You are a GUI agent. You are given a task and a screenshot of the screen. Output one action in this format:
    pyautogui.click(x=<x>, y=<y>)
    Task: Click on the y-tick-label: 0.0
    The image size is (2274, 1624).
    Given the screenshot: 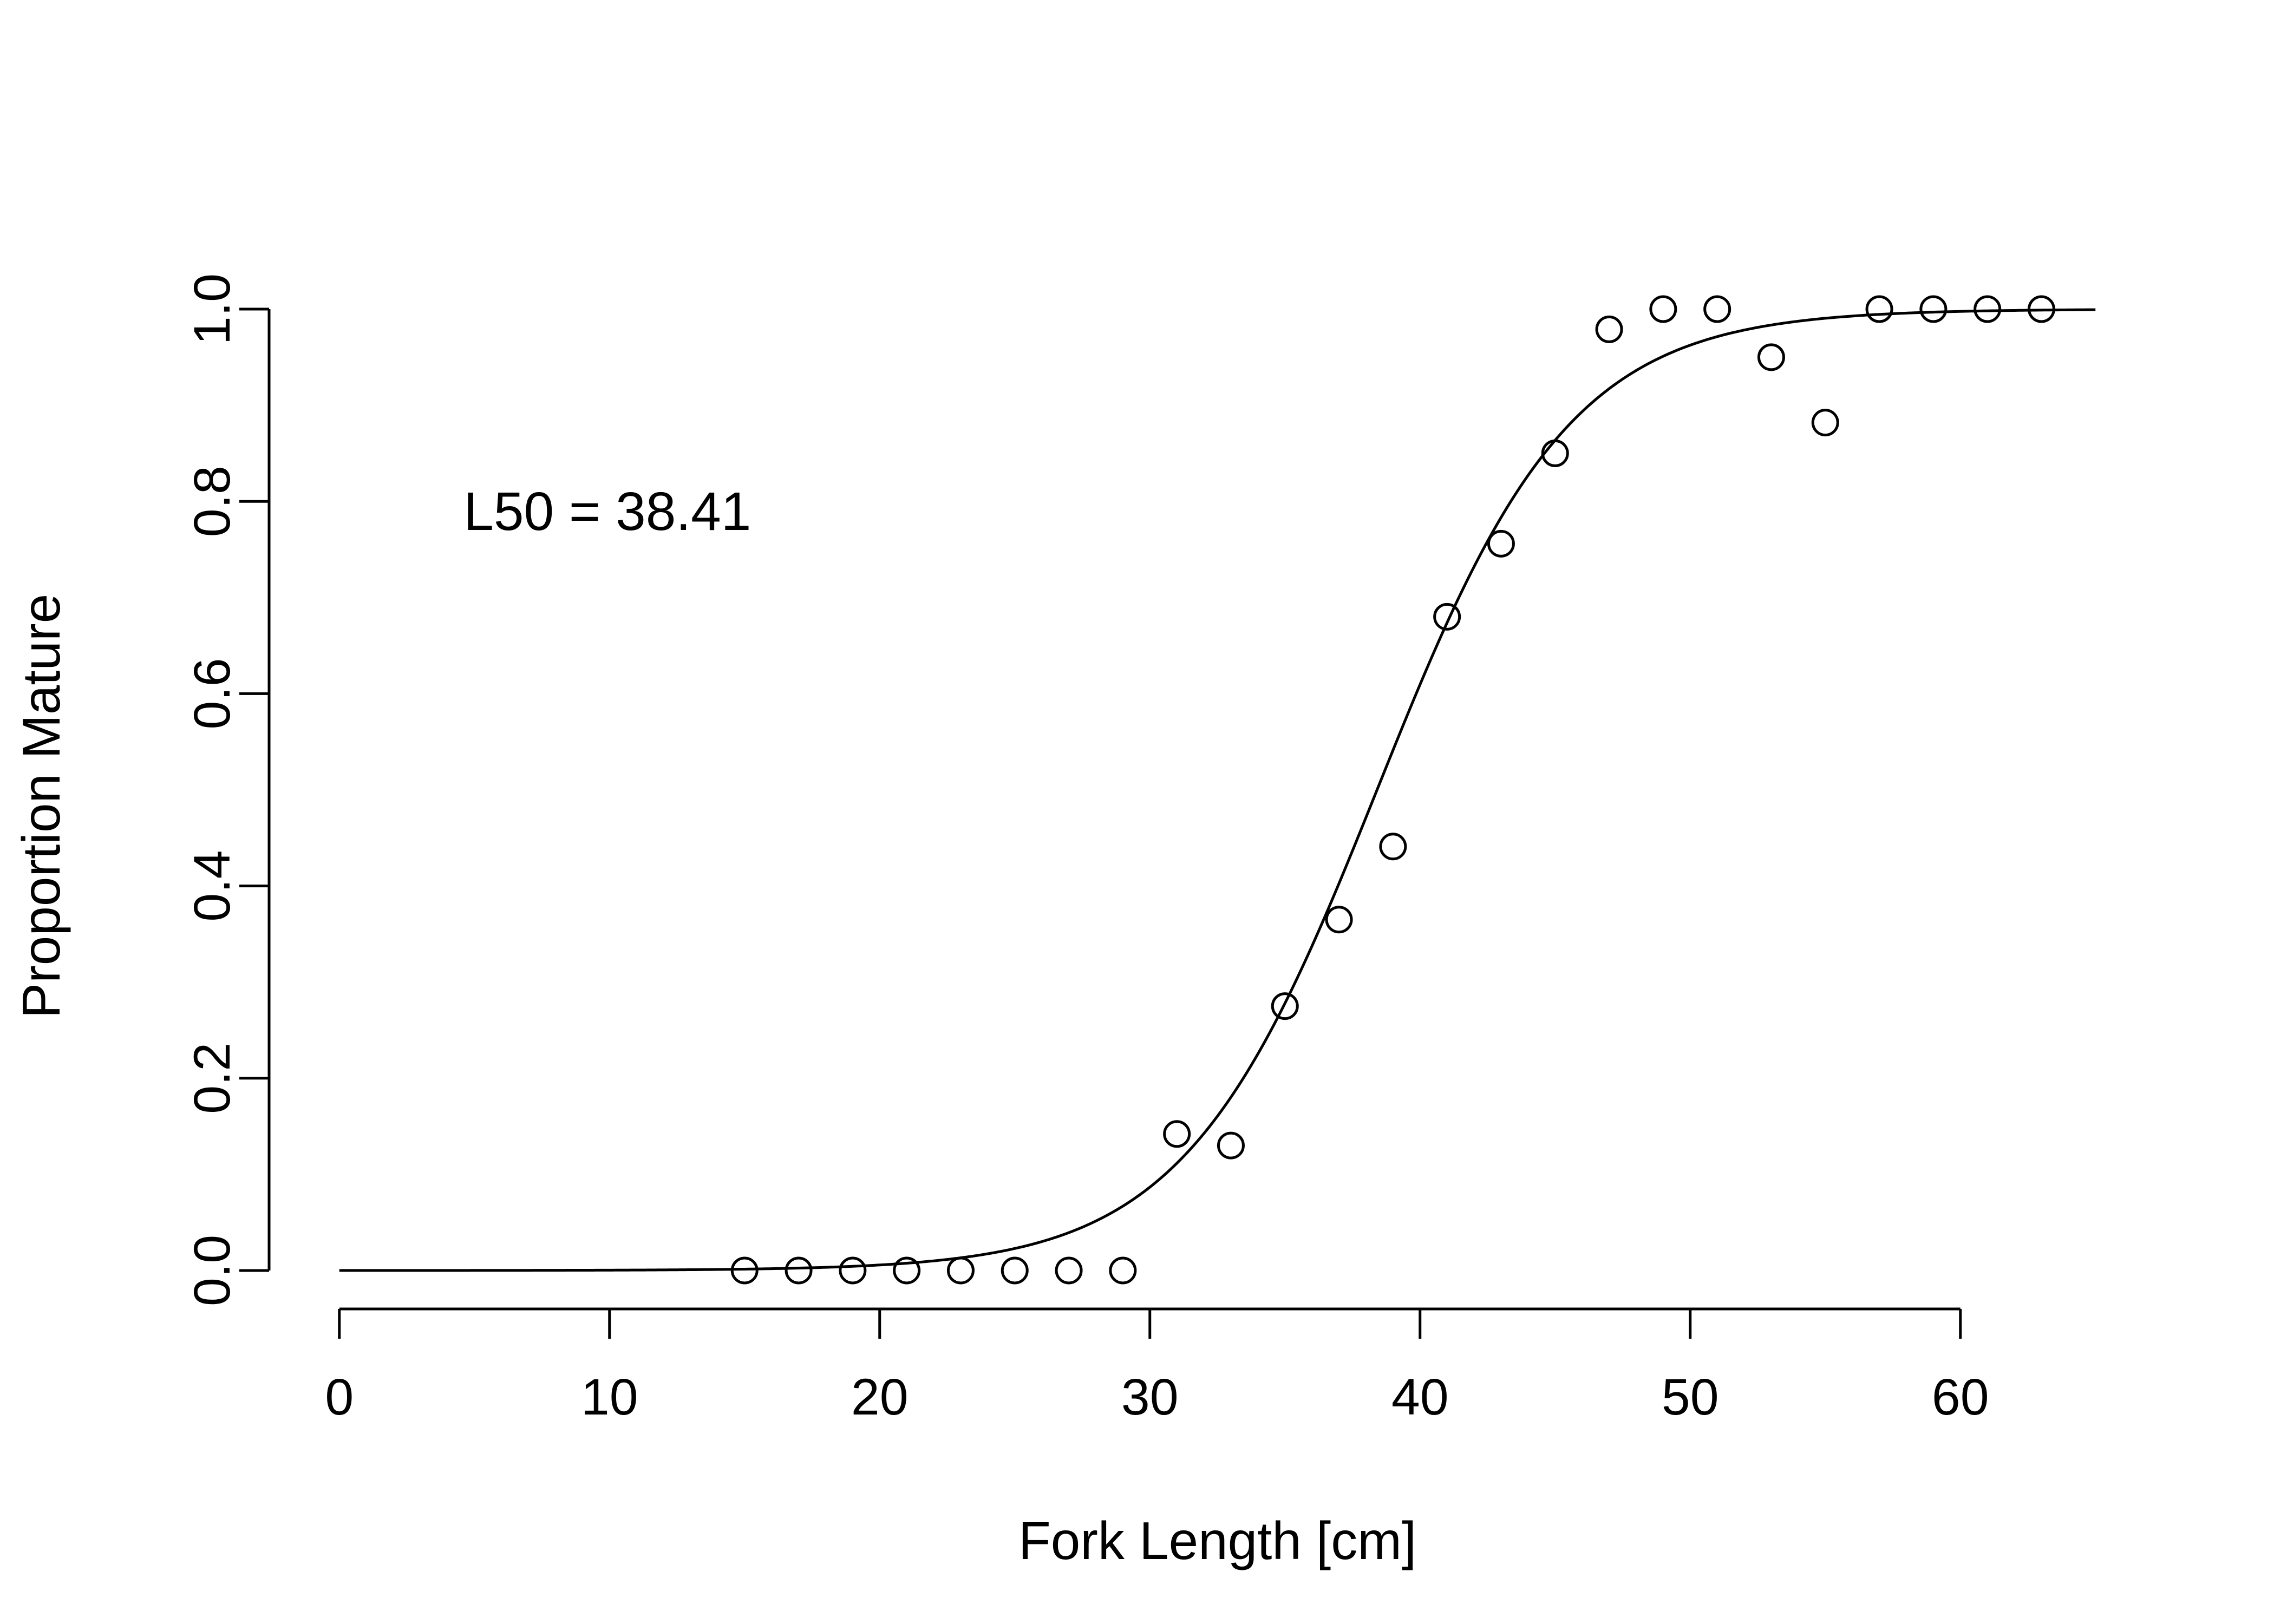 What is the action you would take?
    pyautogui.click(x=213, y=1270)
    